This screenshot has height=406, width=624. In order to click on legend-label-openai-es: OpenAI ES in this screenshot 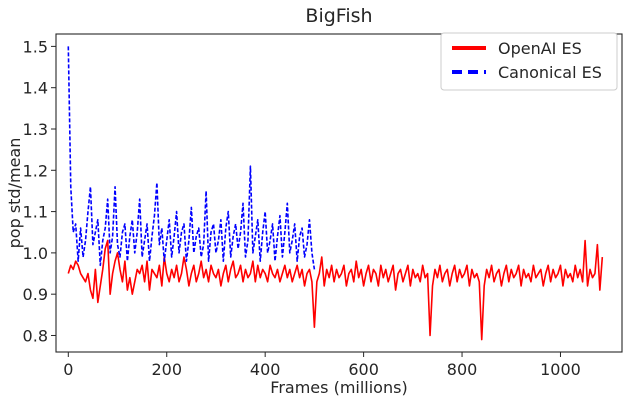, I will do `click(540, 48)`.